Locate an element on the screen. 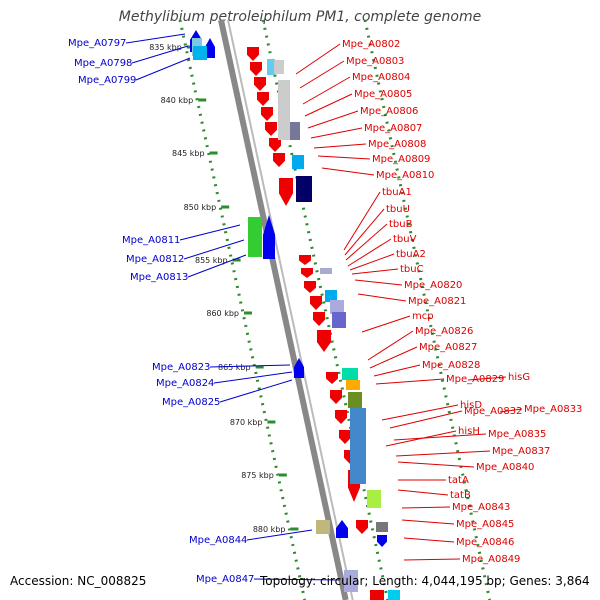 The height and width of the screenshot is (600, 600). left-gene-label: Mpe_A0812 is located at coordinates (155, 259).